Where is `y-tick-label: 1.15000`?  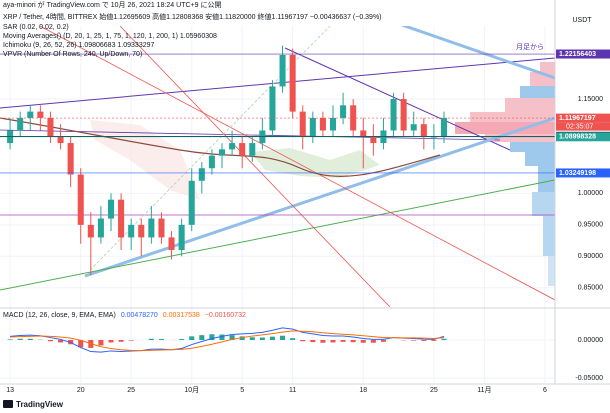
y-tick-label: 1.15000 is located at coordinates (590, 99).